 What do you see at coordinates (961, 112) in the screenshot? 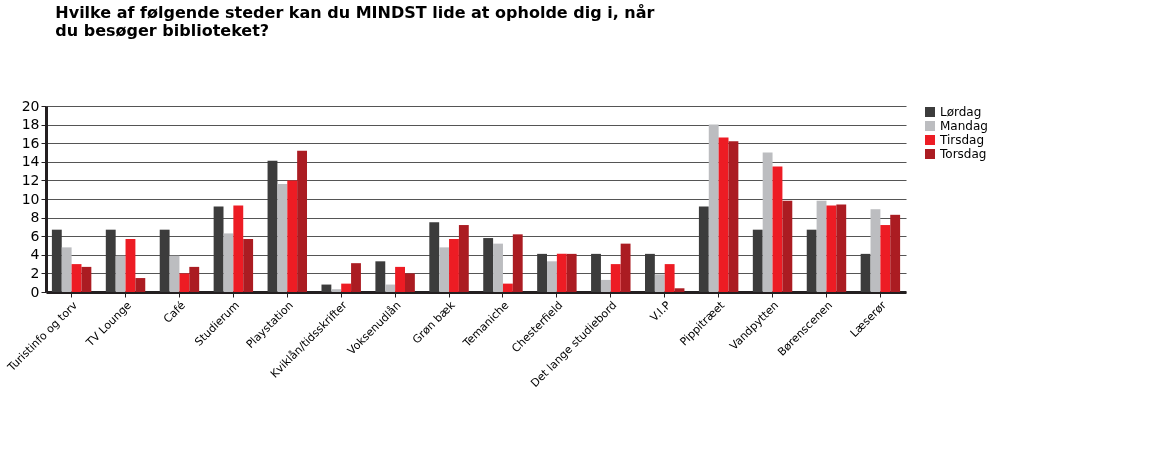
I see `legend-label: Lørdag` at bounding box center [961, 112].